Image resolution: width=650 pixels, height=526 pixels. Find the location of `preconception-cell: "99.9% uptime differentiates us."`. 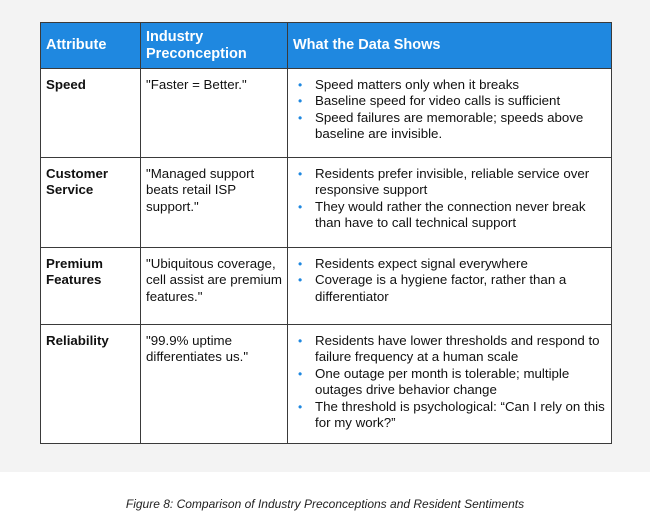

preconception-cell: "99.9% uptime differentiates us." is located at coordinates (214, 384).